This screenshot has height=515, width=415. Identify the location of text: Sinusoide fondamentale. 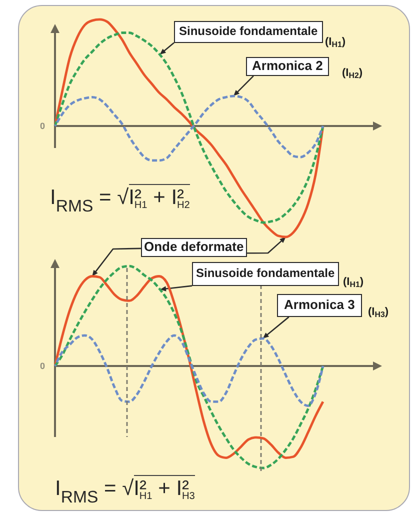
(248, 32).